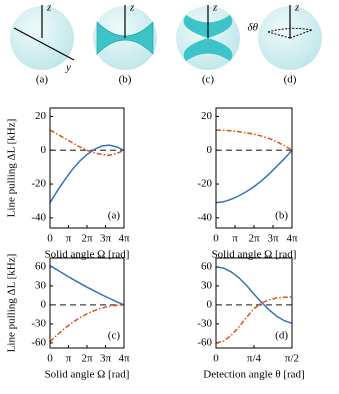  Describe the element at coordinates (42, 44) in the screenshot. I see `diagram-a: z y (a)` at that location.